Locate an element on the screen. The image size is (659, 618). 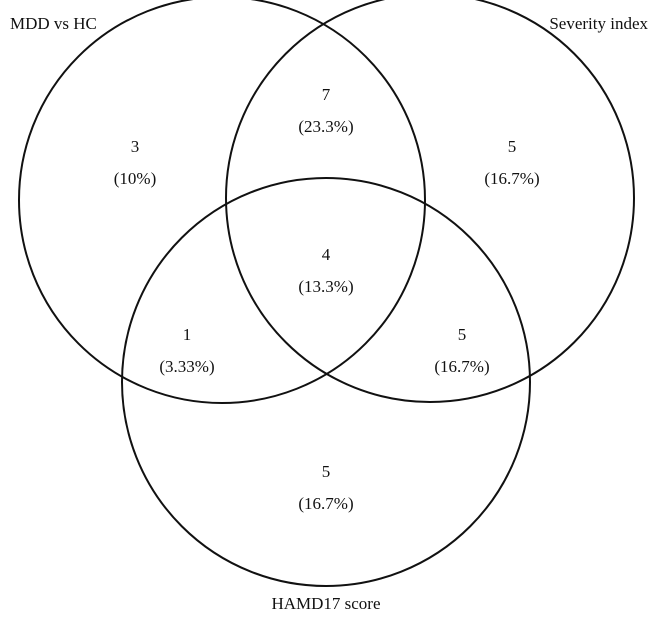
region-count: 3 is located at coordinates (135, 146).